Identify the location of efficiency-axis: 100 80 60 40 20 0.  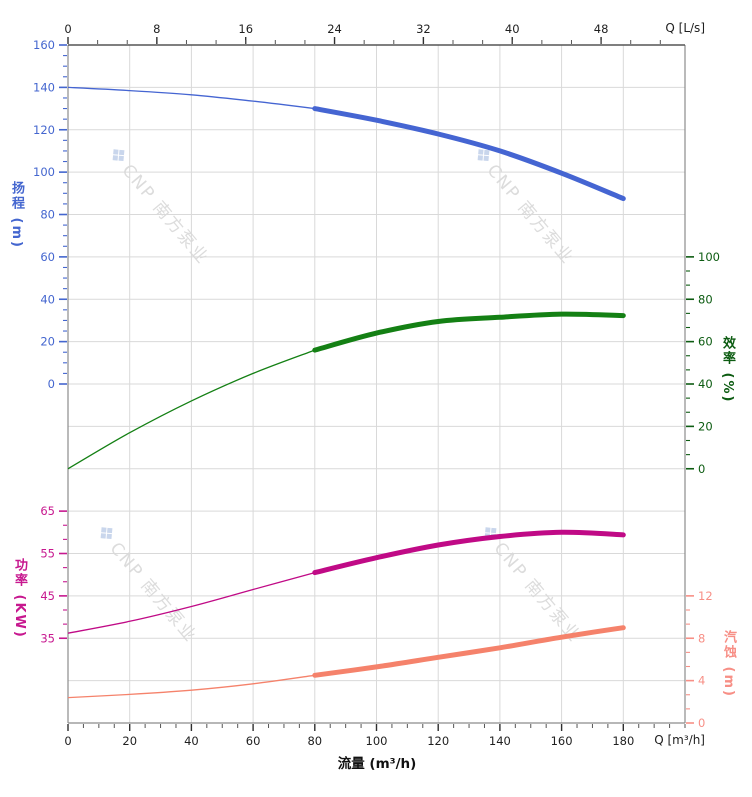
(703, 363).